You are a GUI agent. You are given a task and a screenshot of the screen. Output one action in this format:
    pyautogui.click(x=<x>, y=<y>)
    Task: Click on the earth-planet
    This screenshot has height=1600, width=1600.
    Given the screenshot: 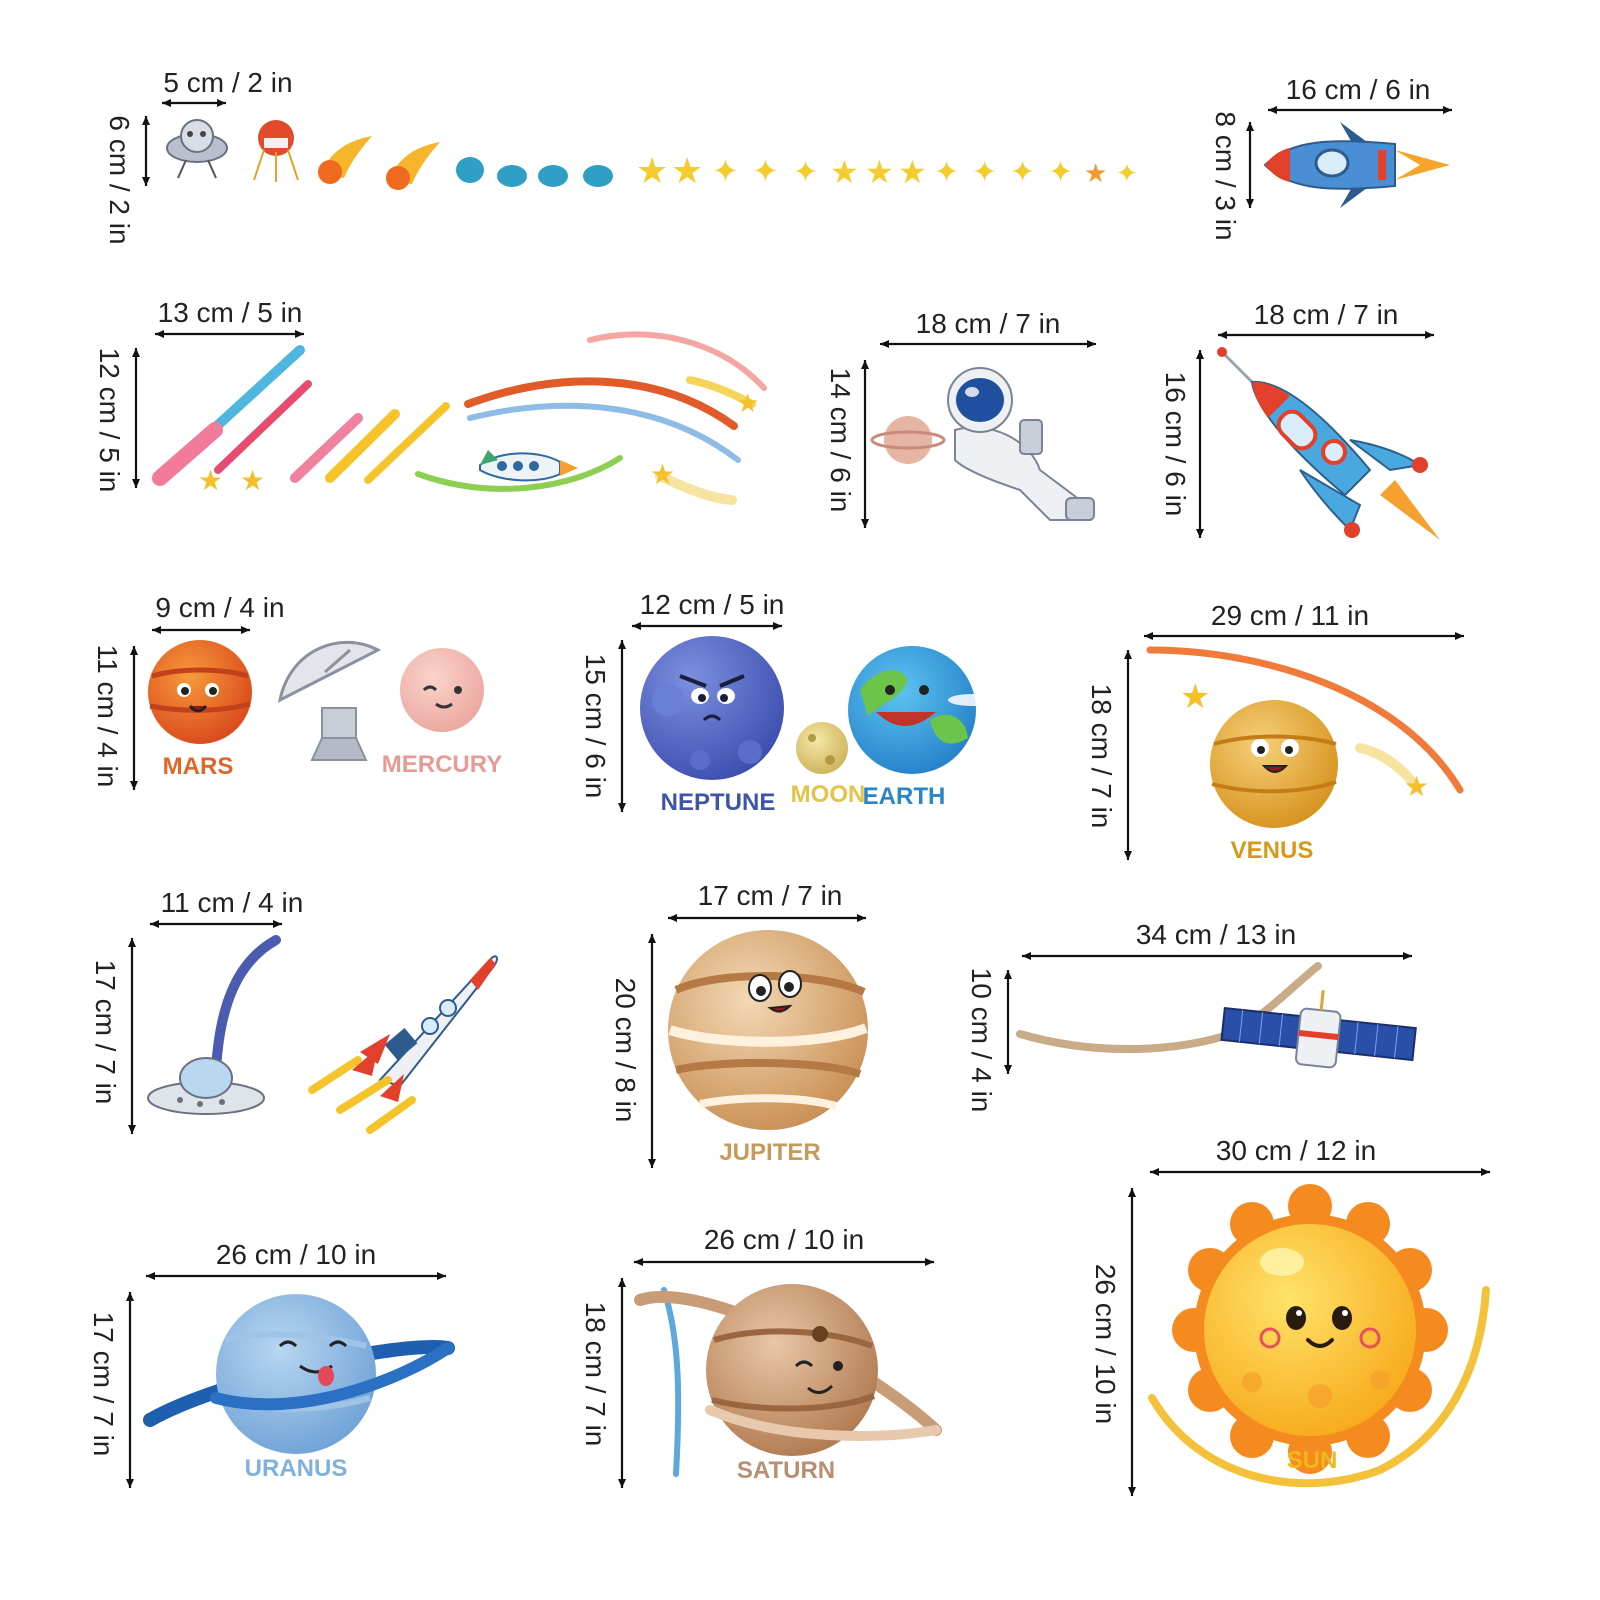 What is the action you would take?
    pyautogui.click(x=922, y=710)
    